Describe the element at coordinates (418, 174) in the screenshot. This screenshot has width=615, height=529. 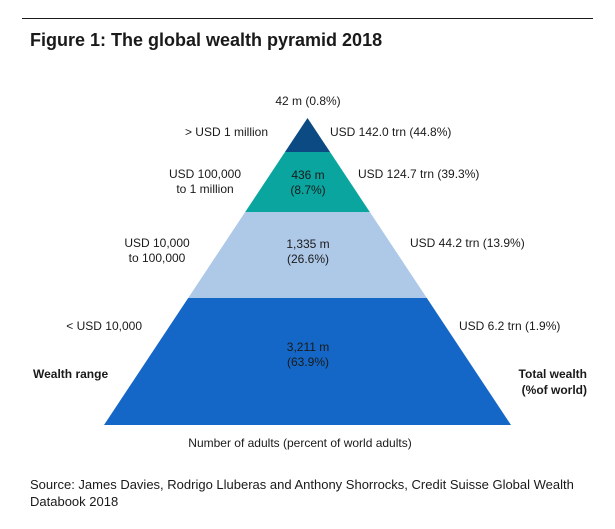
I see `total-wealth-label: USD 124.7 trn (39.3%)` at that location.